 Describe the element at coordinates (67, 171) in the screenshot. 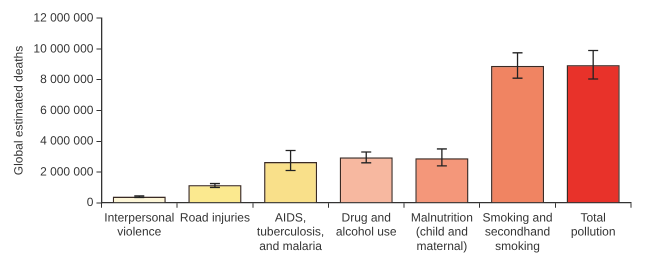

I see `y-tick-label: 2 000 000` at that location.